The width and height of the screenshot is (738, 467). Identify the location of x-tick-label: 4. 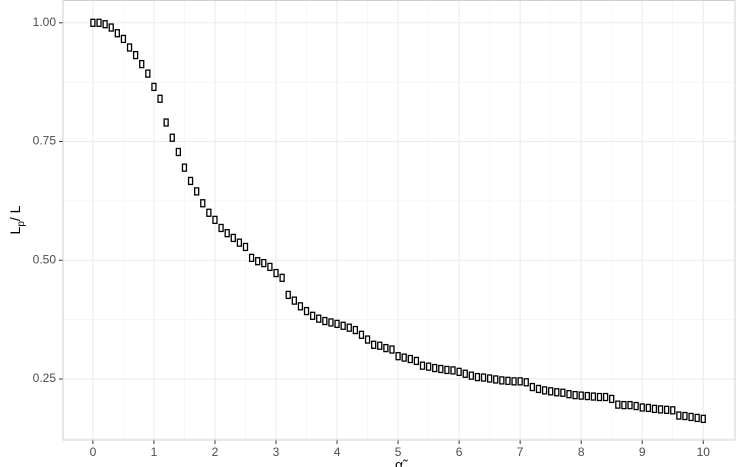
(337, 452).